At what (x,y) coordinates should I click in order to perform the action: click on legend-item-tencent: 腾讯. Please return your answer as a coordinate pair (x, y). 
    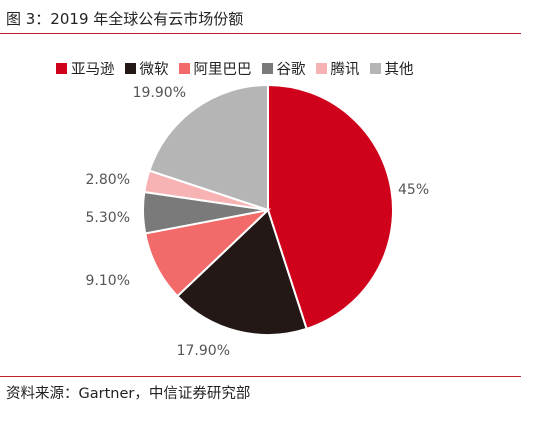
    Looking at the image, I should click on (337, 68).